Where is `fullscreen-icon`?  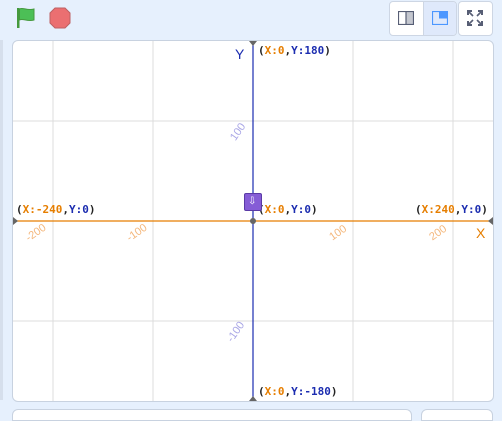 fullscreen-icon is located at coordinates (475, 18).